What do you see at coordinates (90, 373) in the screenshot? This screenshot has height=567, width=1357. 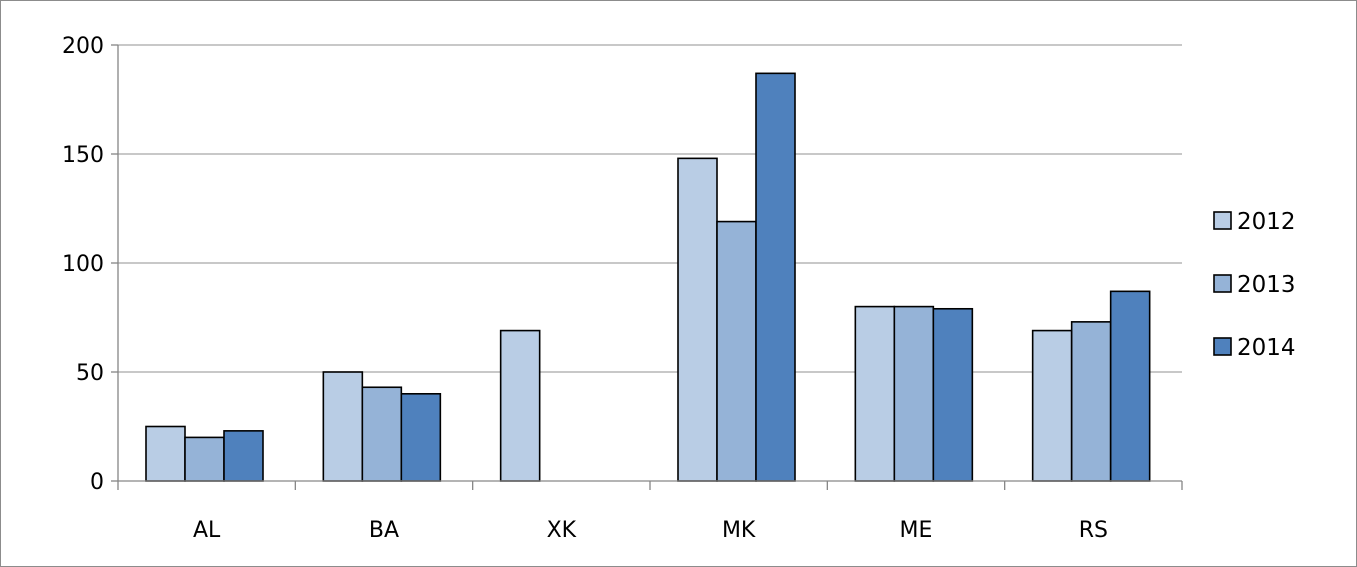 I see `y-tick-label: 50` at bounding box center [90, 373].